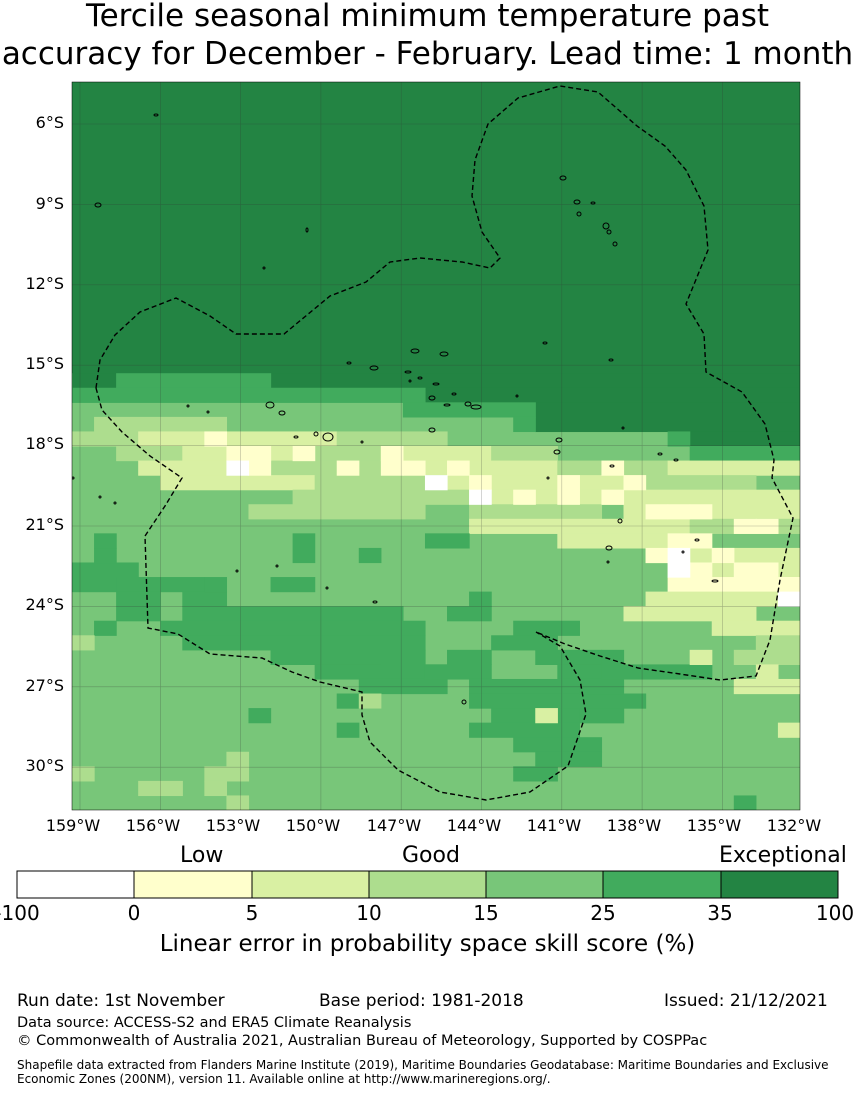 This screenshot has height=1095, width=855. What do you see at coordinates (313, 825) in the screenshot?
I see `lon-label-150w: 150°W` at bounding box center [313, 825].